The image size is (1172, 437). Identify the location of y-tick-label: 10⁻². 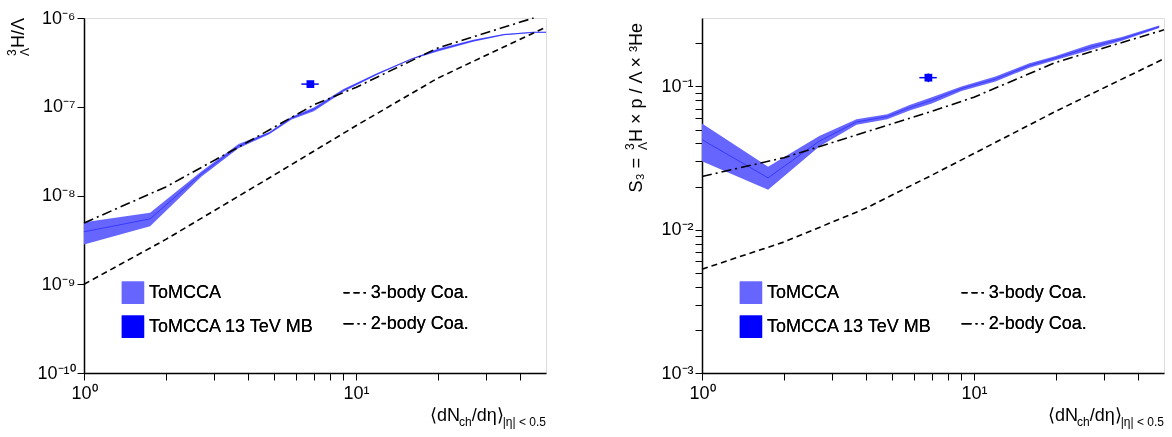
(677, 229).